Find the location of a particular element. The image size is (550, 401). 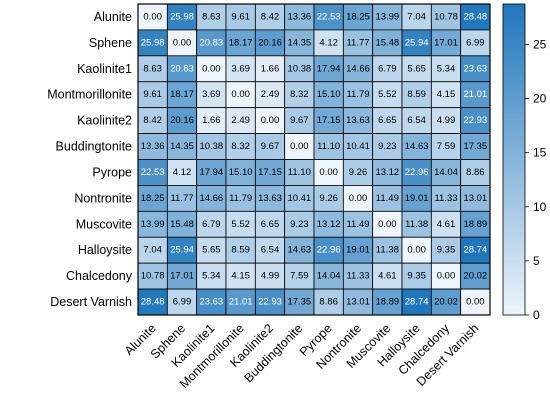

row-label: Muscovite is located at coordinates (104, 224).